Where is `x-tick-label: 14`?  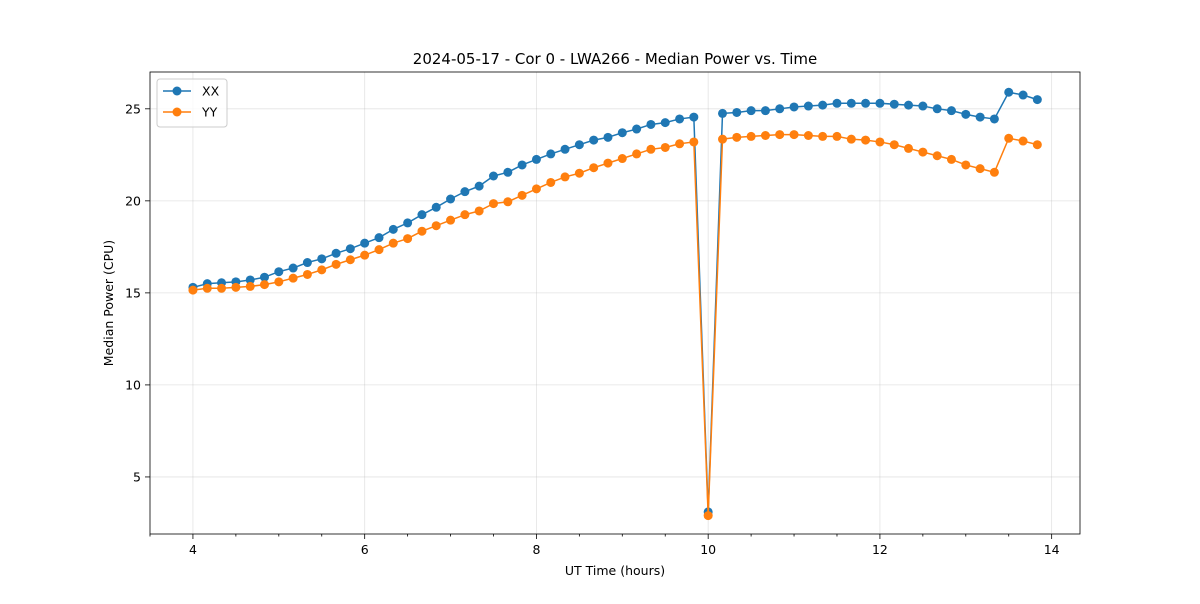 x-tick-label: 14 is located at coordinates (1052, 549).